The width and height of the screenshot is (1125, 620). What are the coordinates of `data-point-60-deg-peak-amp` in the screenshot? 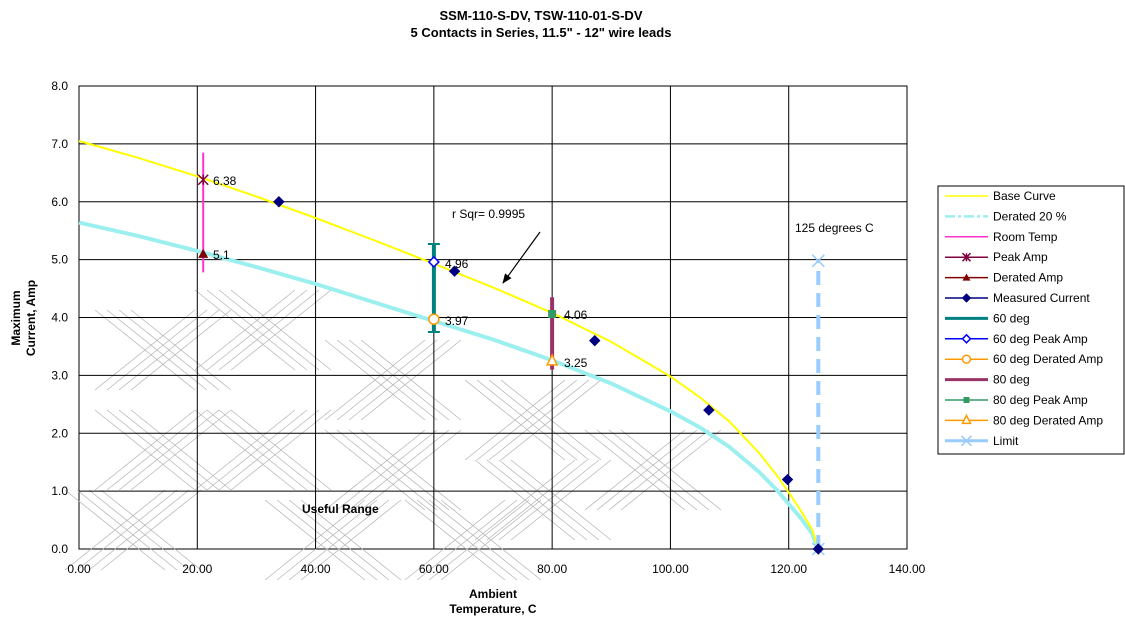 It's located at (433, 262).